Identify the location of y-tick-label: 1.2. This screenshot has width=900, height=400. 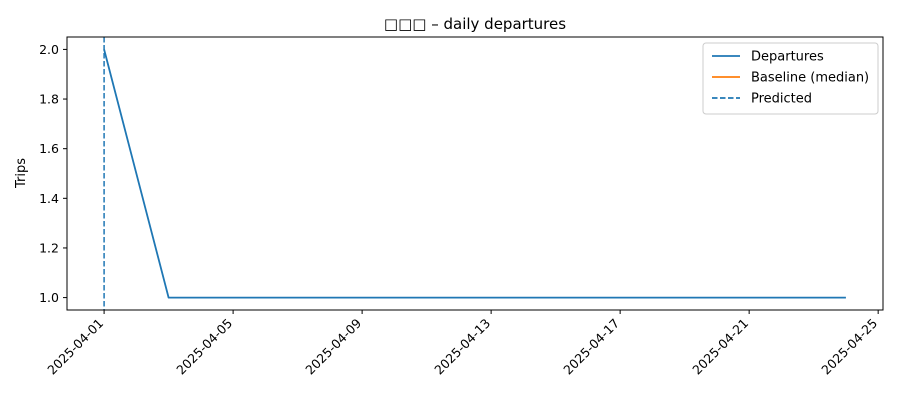
(49, 247).